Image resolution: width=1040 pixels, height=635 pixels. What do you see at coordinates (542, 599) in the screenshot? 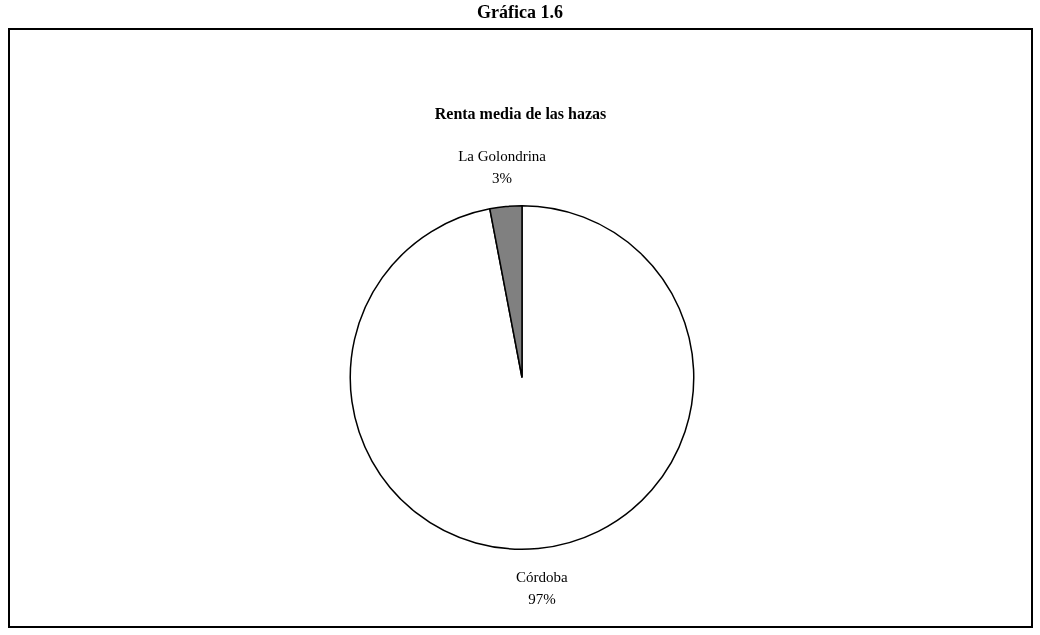
I see `data-label: 97%` at bounding box center [542, 599].